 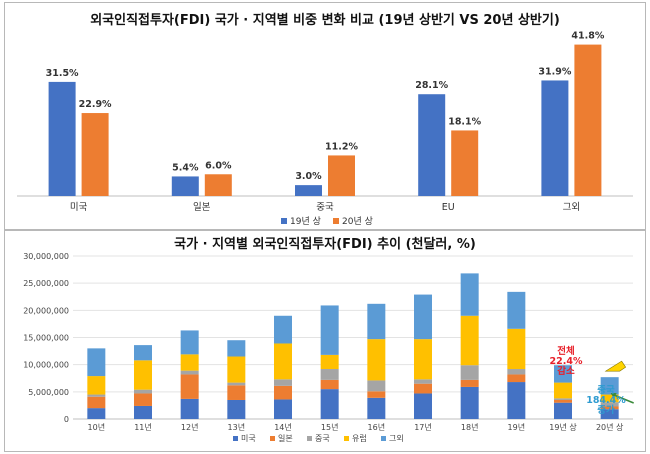 What do you see at coordinates (202, 207) in the screenshot?
I see `top-category-label: 일본` at bounding box center [202, 207].